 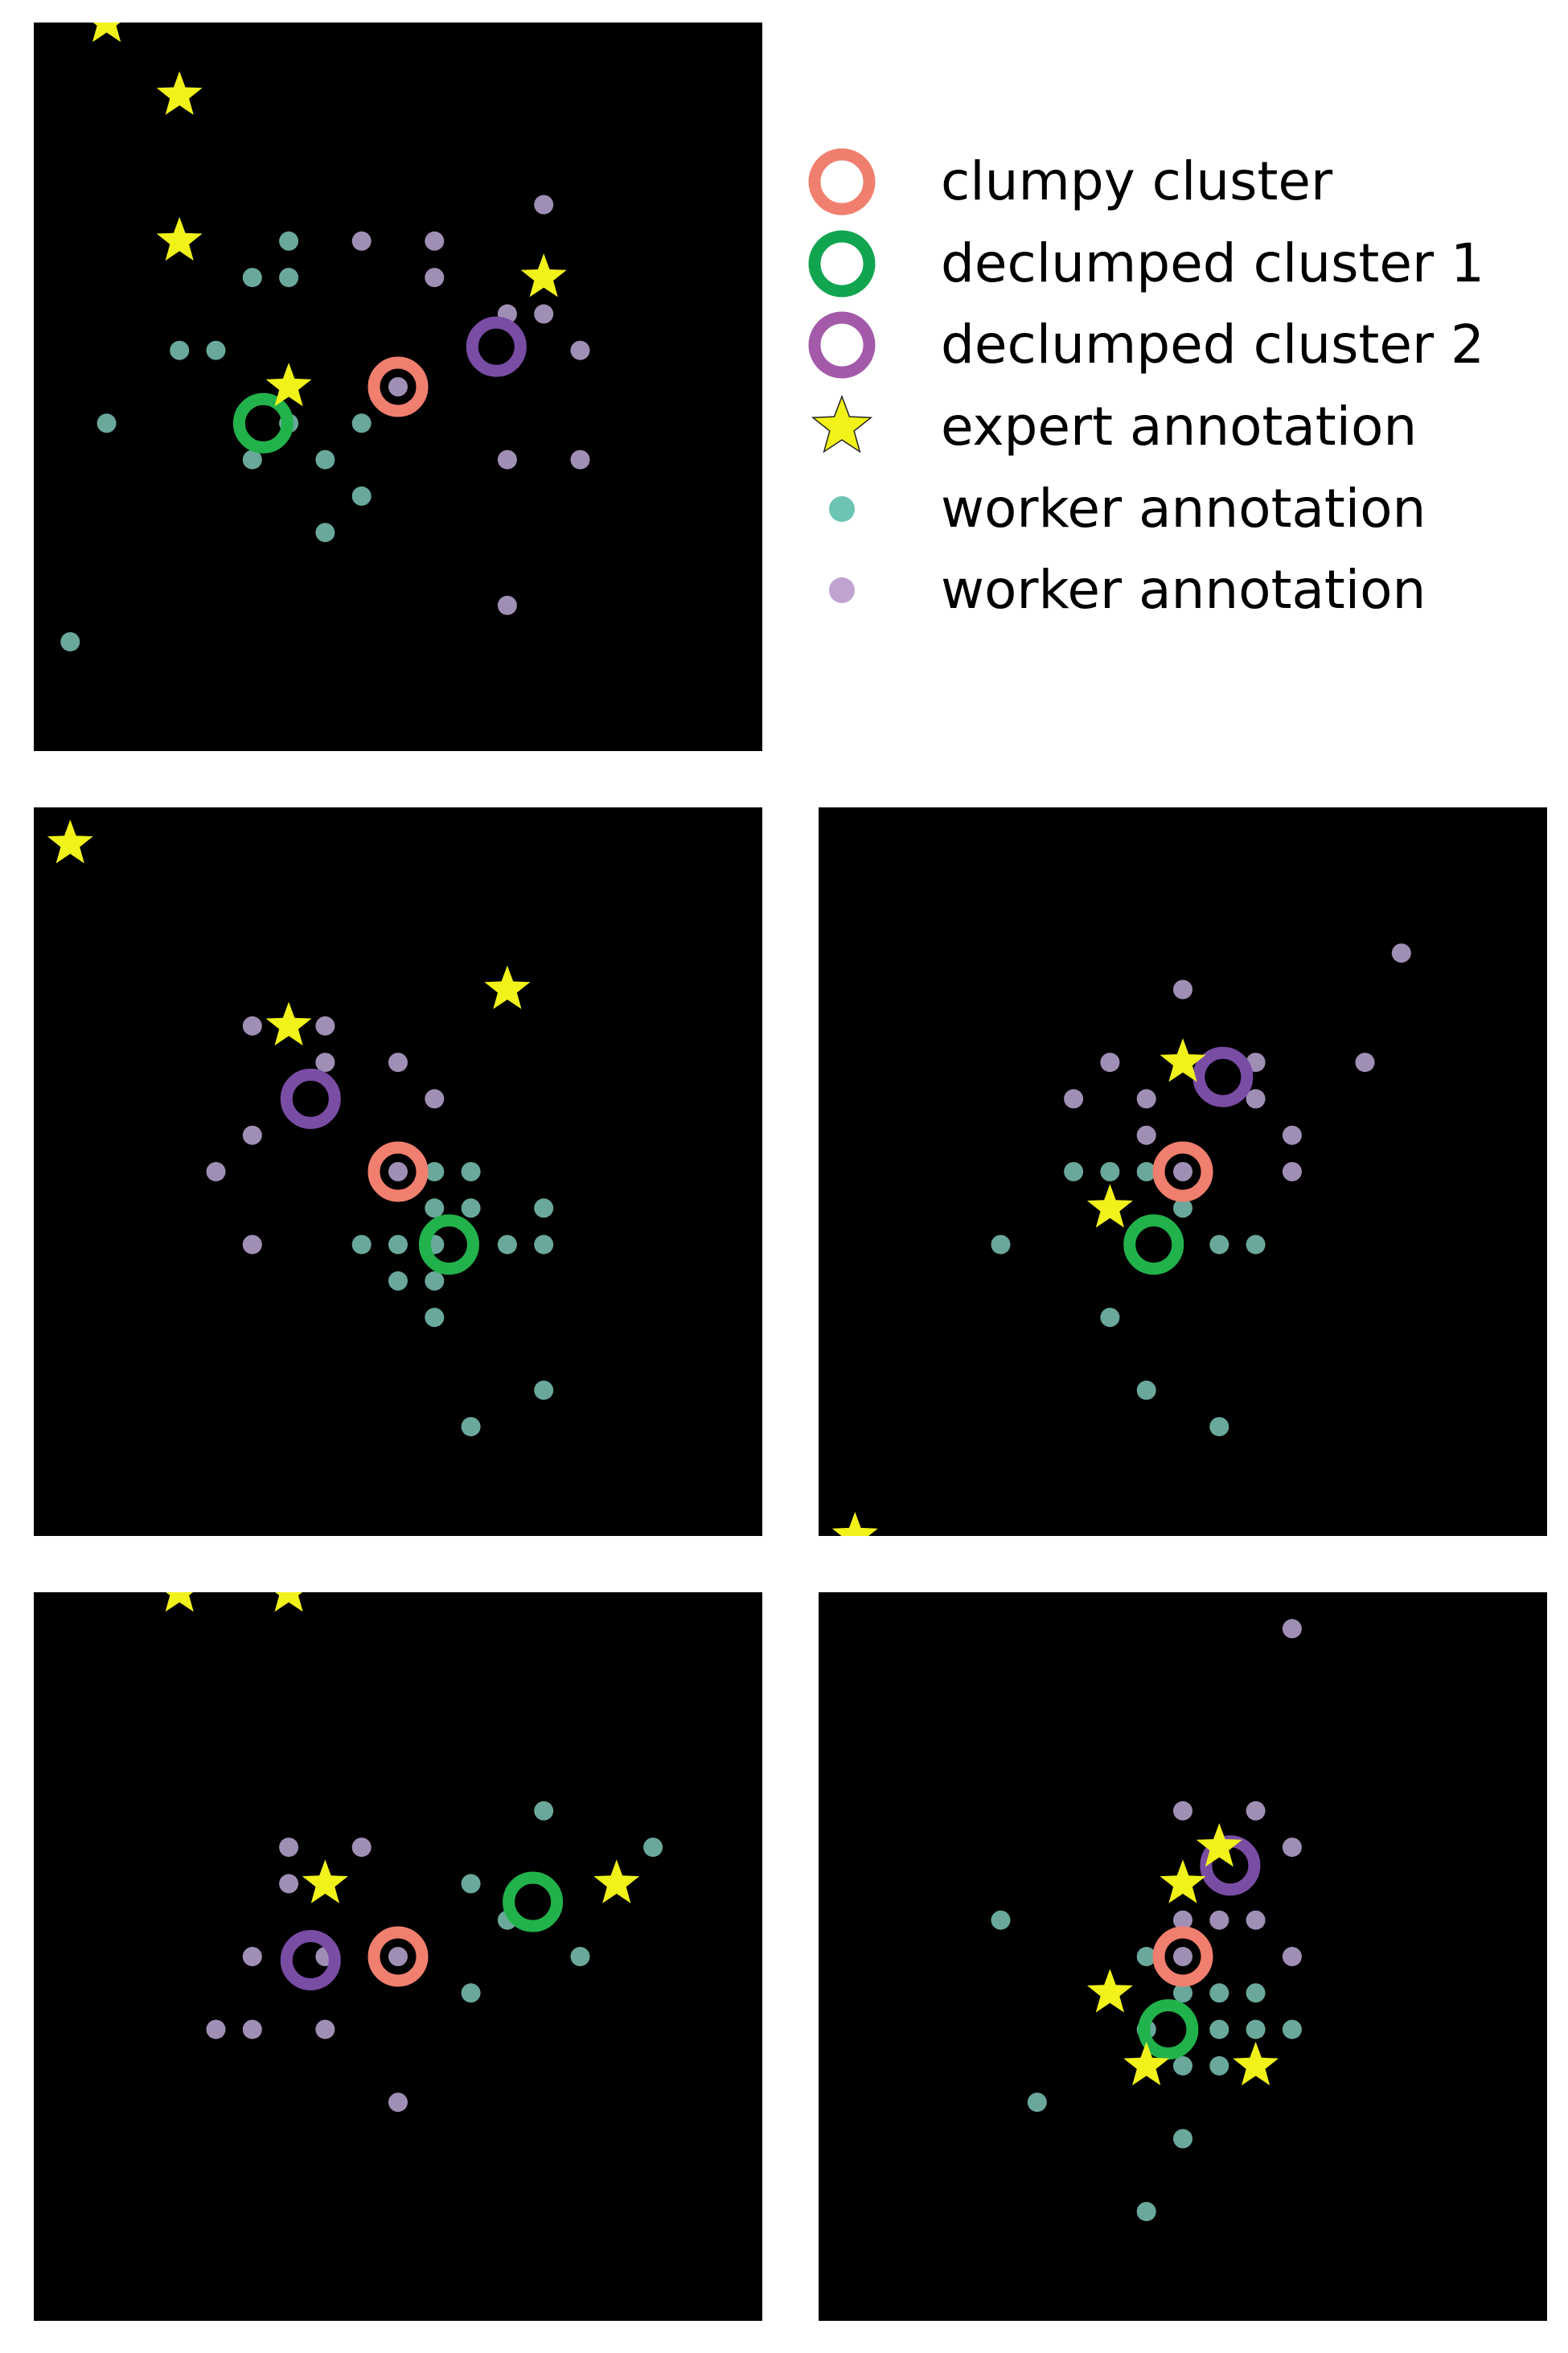 I want to click on legend-entry-expert: expert annotation, so click(x=1114, y=426).